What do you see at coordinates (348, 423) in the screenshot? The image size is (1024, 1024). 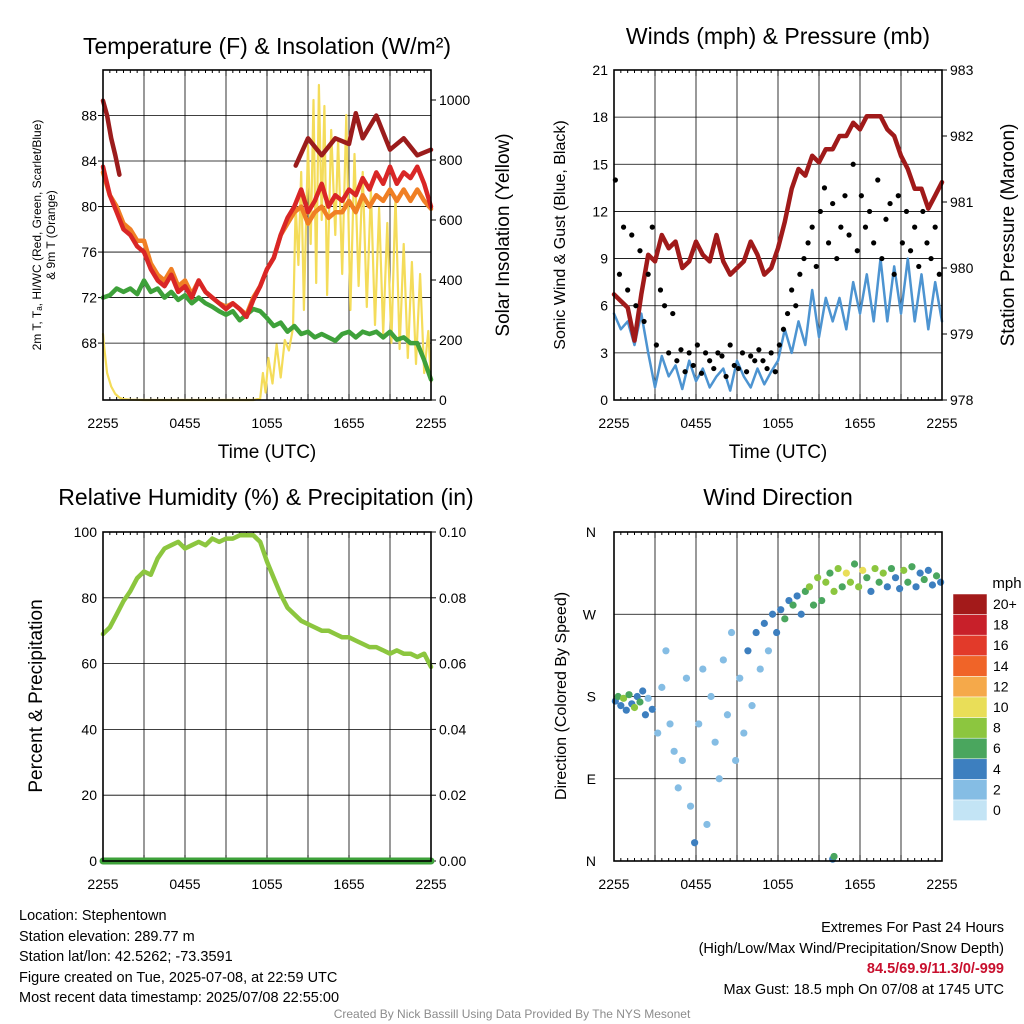 I see `temp-x-tick-label: 1655` at bounding box center [348, 423].